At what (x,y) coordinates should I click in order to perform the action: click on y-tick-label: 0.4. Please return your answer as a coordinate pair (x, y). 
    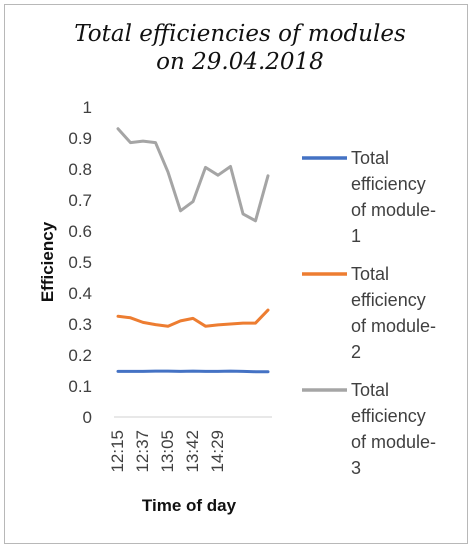
    Looking at the image, I should click on (80, 293).